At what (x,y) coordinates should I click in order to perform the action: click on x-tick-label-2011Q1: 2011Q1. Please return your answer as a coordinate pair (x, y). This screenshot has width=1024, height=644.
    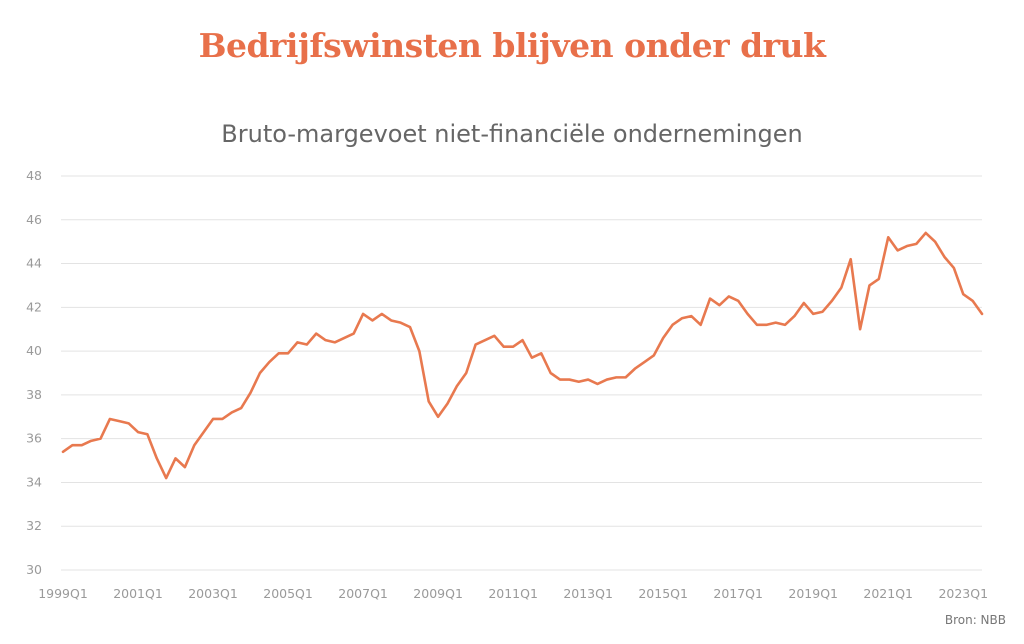
    Looking at the image, I should click on (513, 593).